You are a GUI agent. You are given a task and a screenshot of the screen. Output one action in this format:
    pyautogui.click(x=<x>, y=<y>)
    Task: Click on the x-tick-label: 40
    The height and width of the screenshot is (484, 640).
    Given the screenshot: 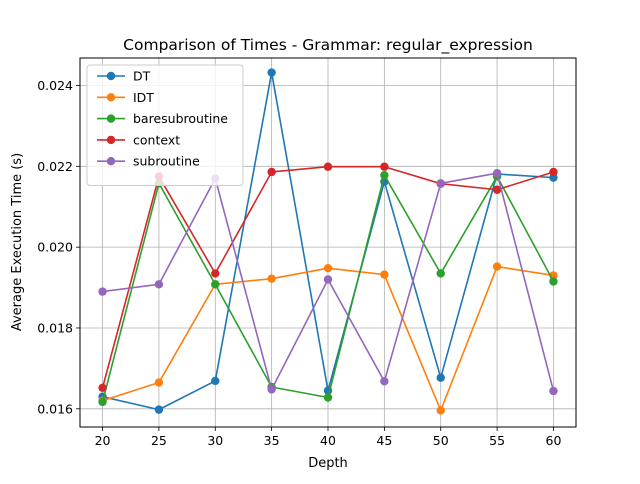 What is the action you would take?
    pyautogui.click(x=328, y=440)
    